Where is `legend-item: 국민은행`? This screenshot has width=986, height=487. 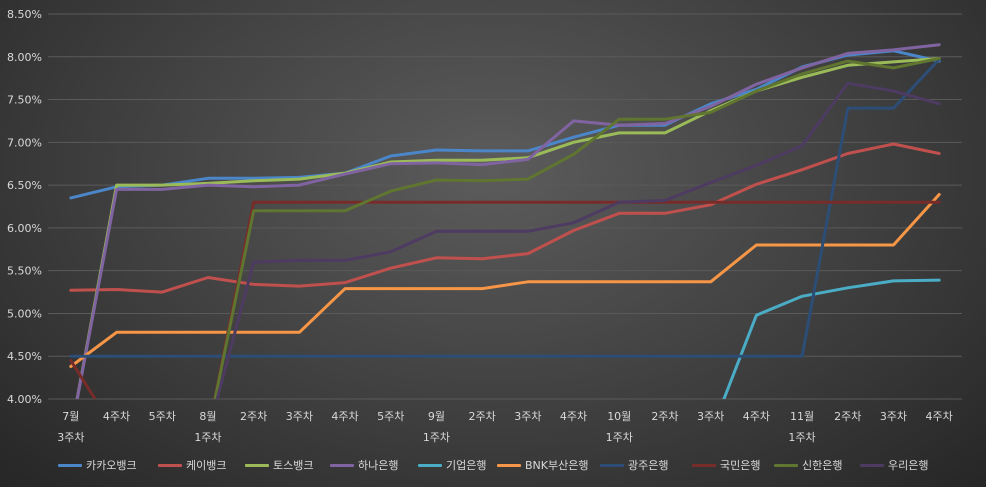
legend-item: 국민은행 is located at coordinates (726, 465).